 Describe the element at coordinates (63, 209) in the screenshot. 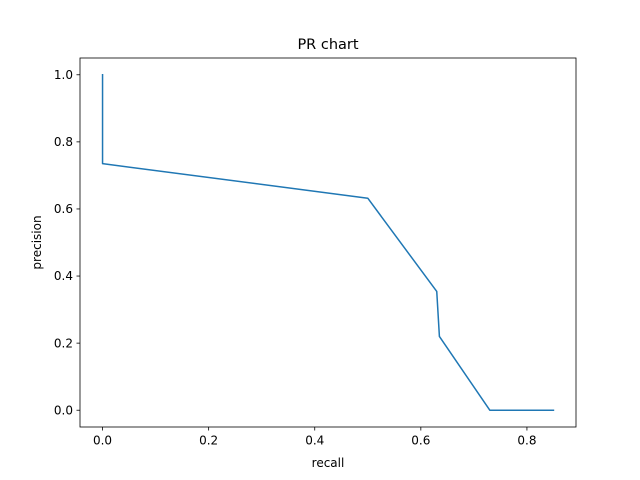

I see `y-tick-label: 0.6` at that location.